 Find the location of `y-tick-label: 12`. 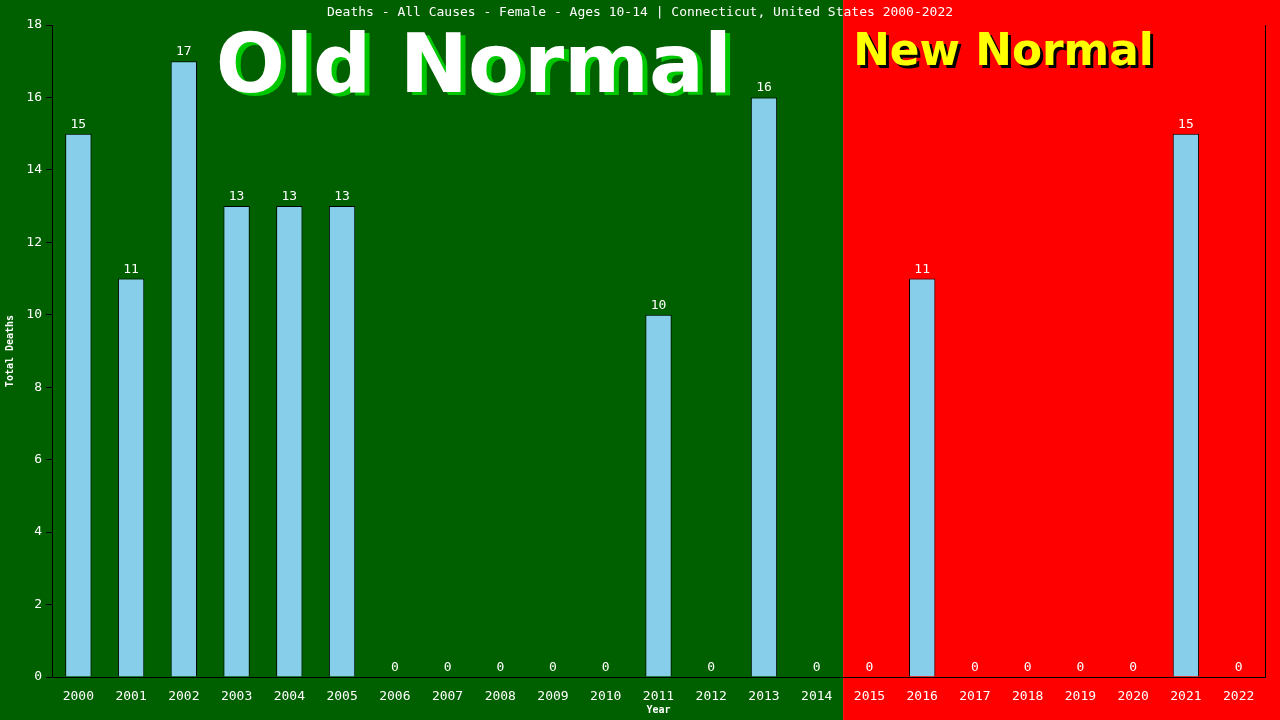

y-tick-label: 12 is located at coordinates (34, 241).